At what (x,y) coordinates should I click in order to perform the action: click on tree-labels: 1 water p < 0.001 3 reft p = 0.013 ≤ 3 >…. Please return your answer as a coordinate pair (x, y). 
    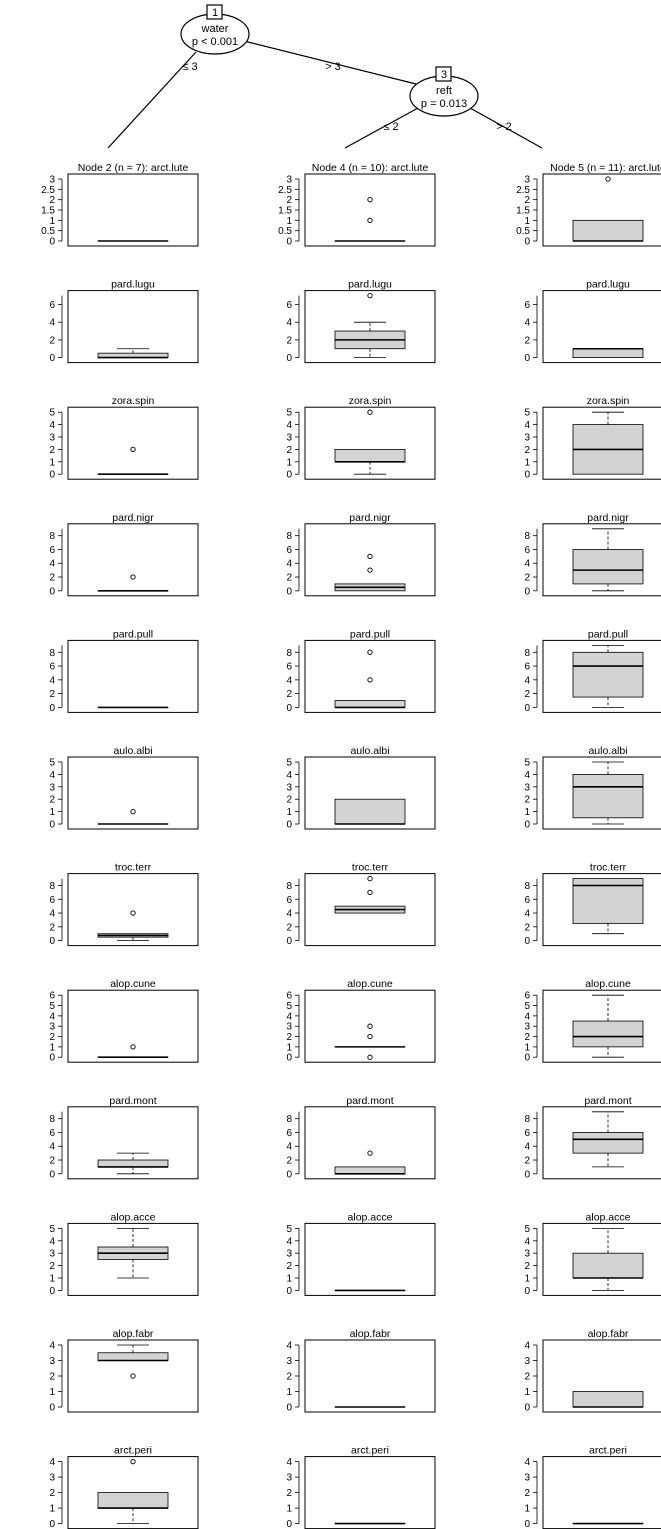
    Looking at the image, I should click on (346, 70).